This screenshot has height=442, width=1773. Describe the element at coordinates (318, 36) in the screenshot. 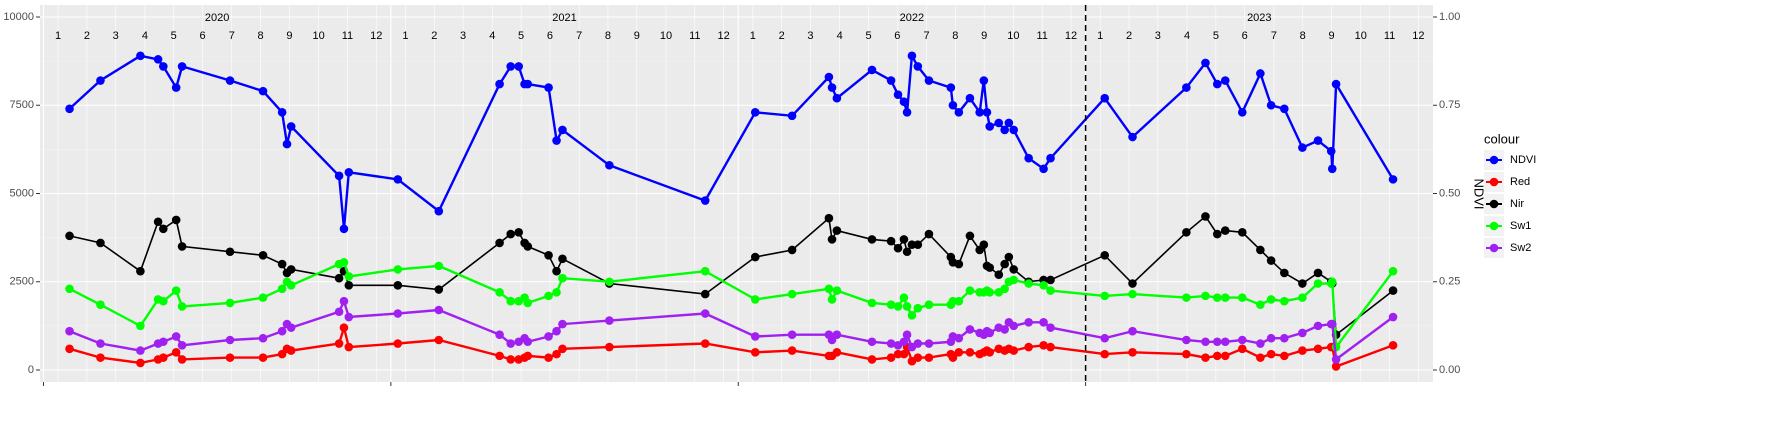

I see `month-label: 10` at that location.